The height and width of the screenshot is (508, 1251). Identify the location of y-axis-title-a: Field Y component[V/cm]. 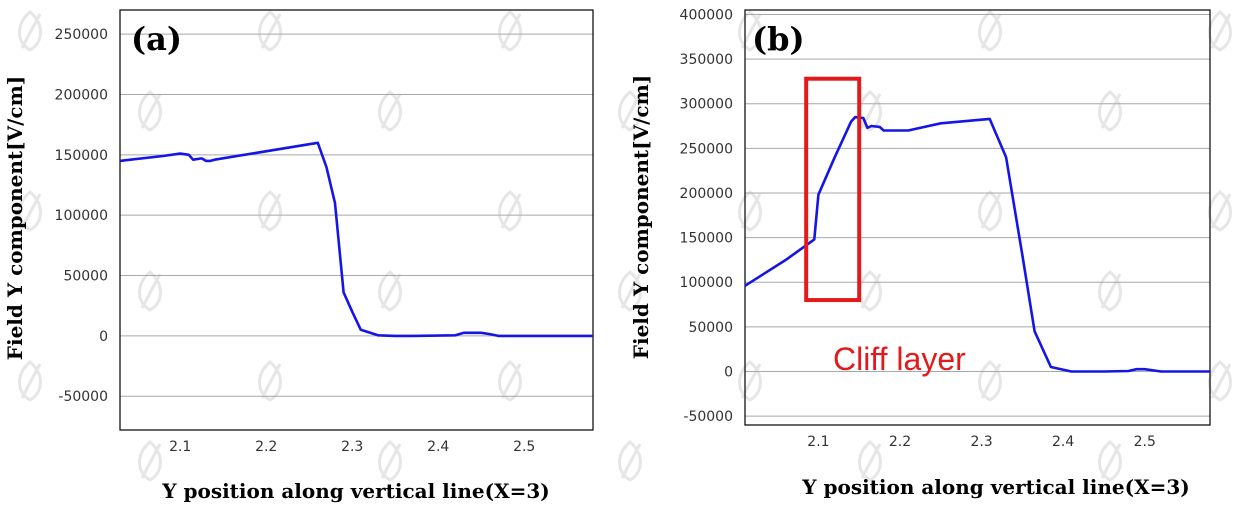
(15, 218).